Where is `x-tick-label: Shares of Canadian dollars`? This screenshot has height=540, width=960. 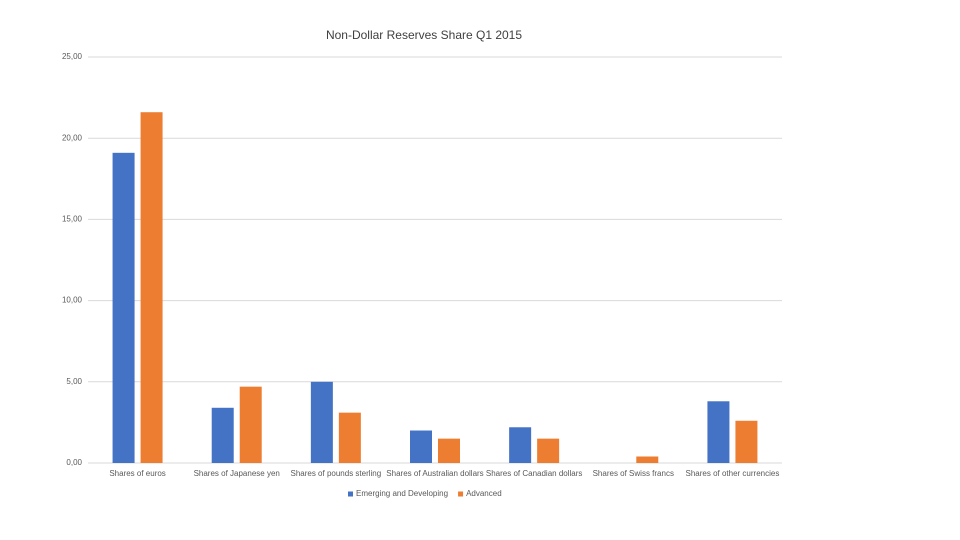
x-tick-label: Shares of Canadian dollars is located at coordinates (534, 473).